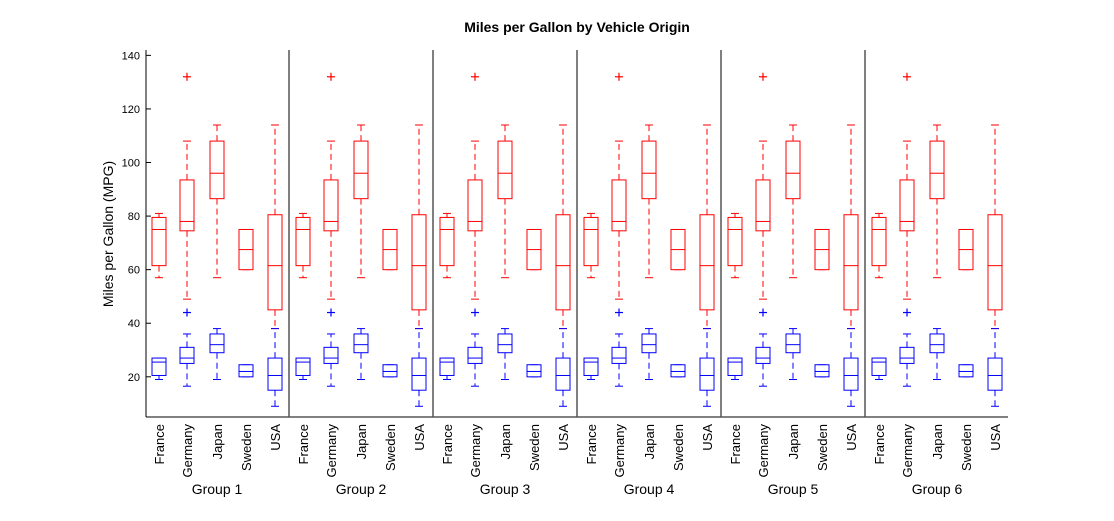 The width and height of the screenshot is (1114, 521). What do you see at coordinates (577, 27) in the screenshot?
I see `chart-title: Miles per Gallon by Vehicle Origin` at bounding box center [577, 27].